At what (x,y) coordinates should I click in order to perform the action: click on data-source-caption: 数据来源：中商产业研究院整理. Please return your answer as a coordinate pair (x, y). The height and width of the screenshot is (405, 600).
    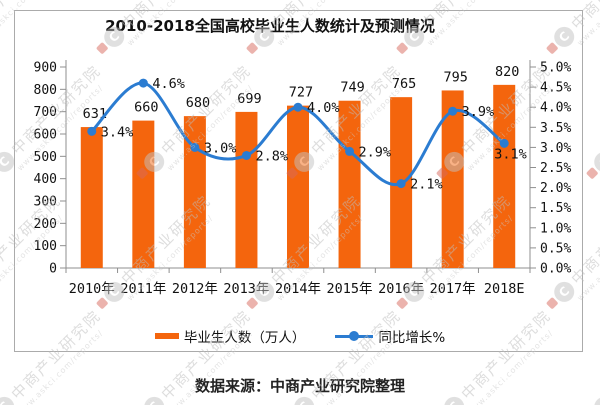
    Looking at the image, I should click on (299, 386).